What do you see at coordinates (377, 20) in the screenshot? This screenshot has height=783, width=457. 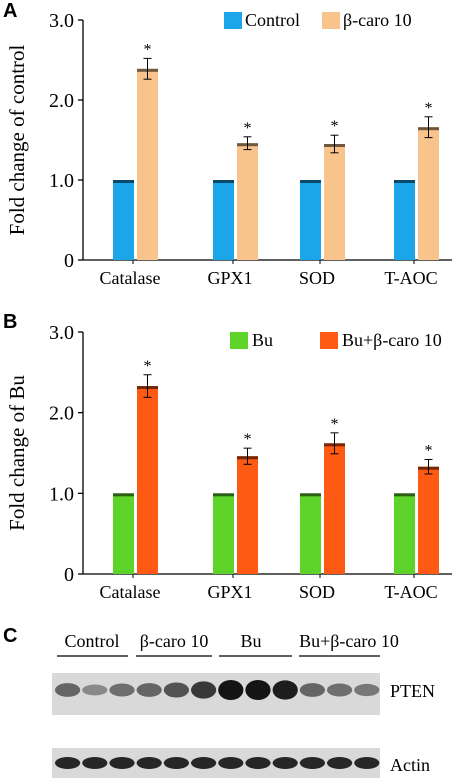 I see `legend-label: β-caro 10` at bounding box center [377, 20].